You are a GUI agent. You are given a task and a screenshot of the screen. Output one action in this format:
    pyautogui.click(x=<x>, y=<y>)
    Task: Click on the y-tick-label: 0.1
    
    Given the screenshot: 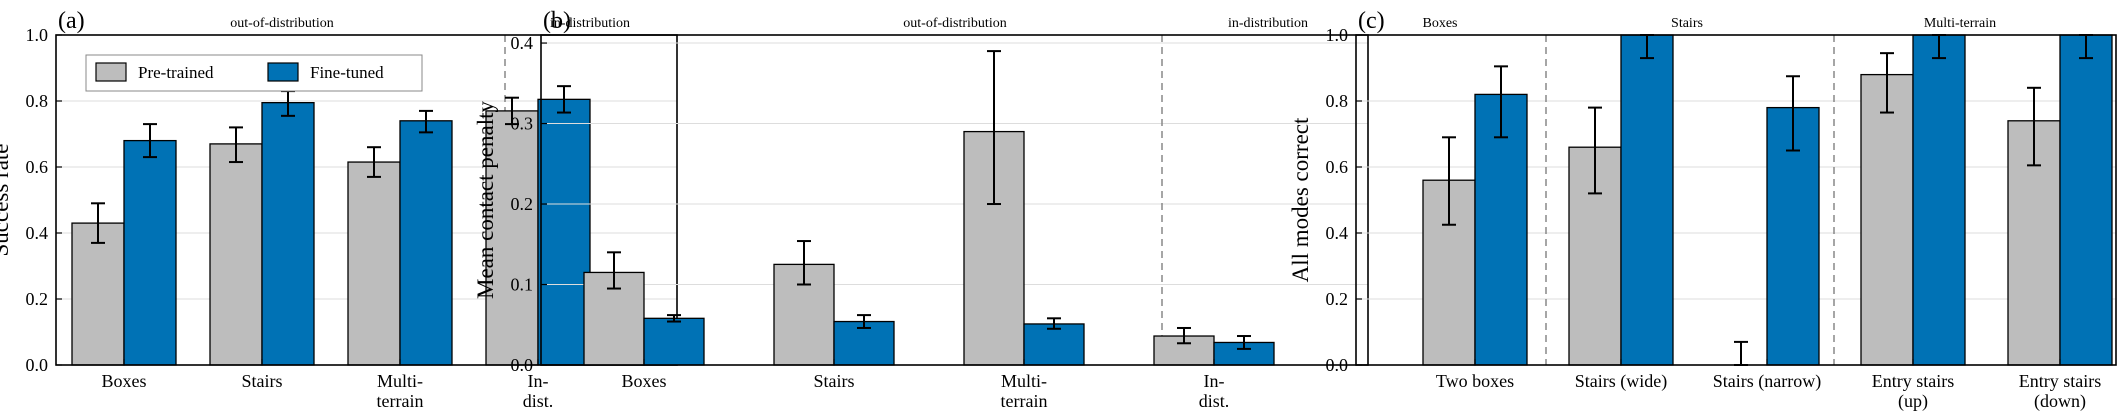 What is the action you would take?
    pyautogui.click(x=522, y=285)
    